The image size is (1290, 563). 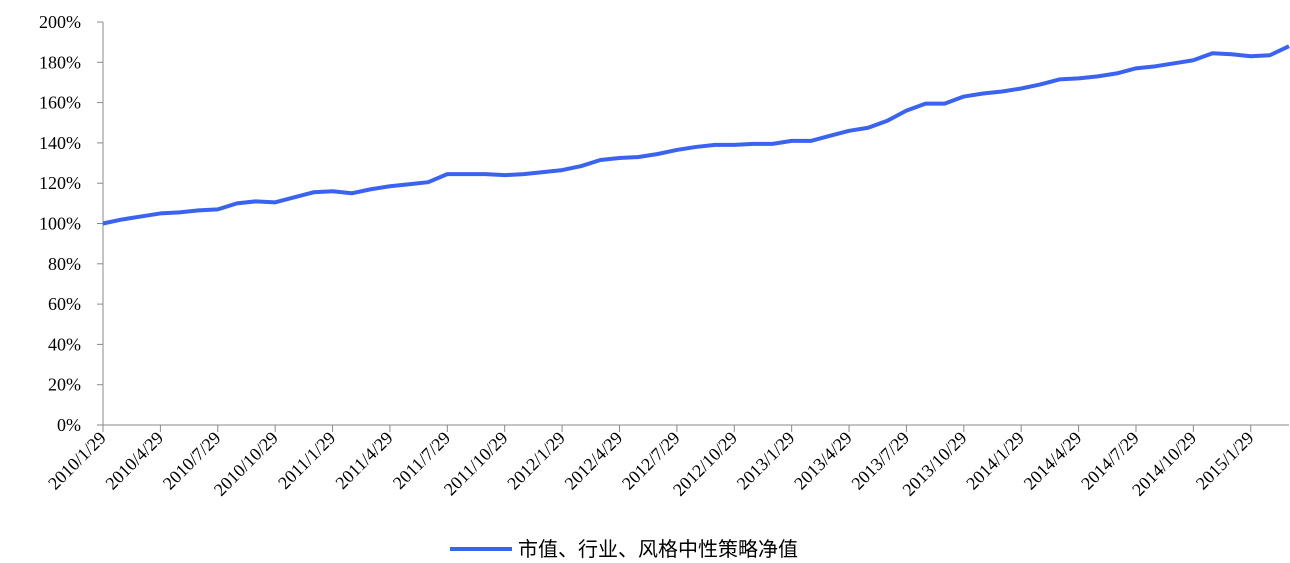 I want to click on y-tick-label: 80%, so click(x=64, y=264).